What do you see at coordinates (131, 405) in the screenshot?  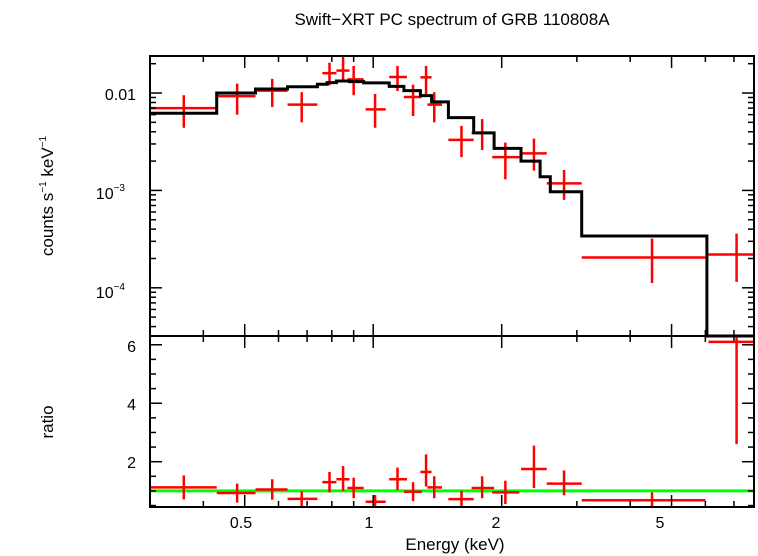 I see `ratio-y-tick-label-4: 4` at bounding box center [131, 405].